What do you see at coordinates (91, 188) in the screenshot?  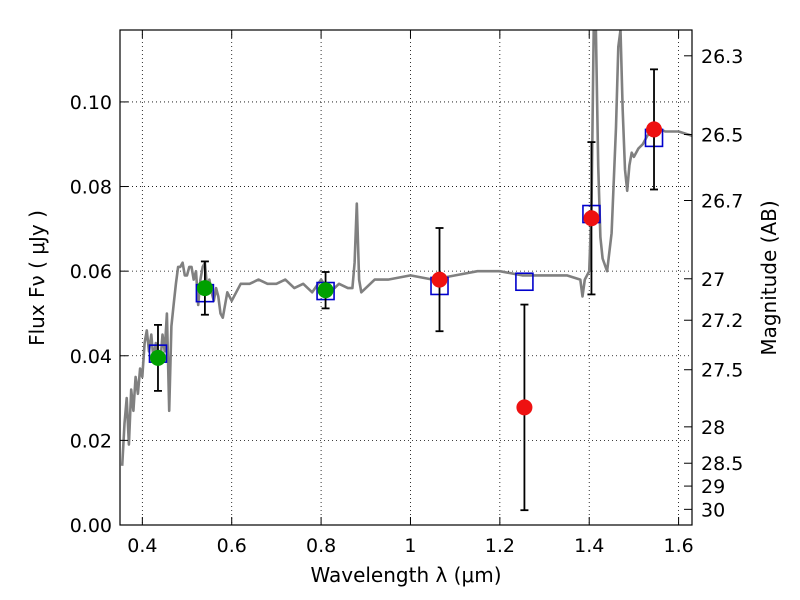 I see `y-tick-label: 0.08` at bounding box center [91, 188].